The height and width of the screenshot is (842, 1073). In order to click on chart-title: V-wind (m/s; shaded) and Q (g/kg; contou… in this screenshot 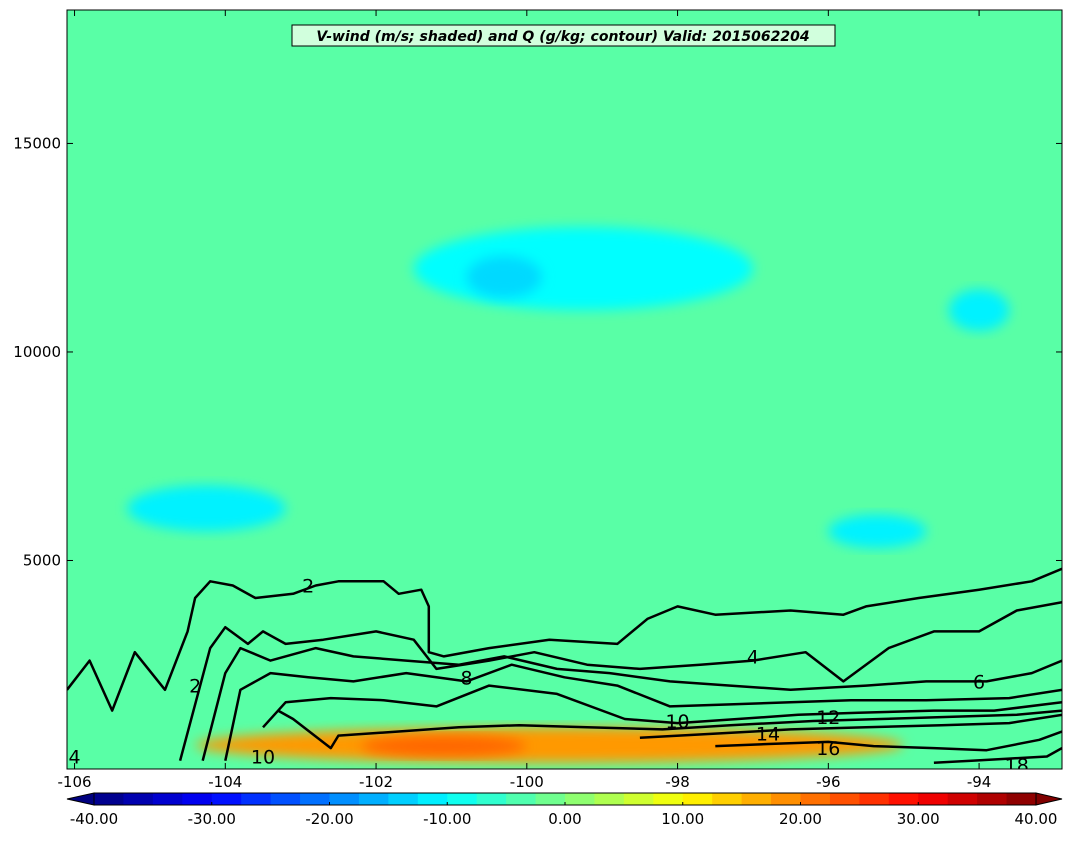, I will do `click(562, 37)`.